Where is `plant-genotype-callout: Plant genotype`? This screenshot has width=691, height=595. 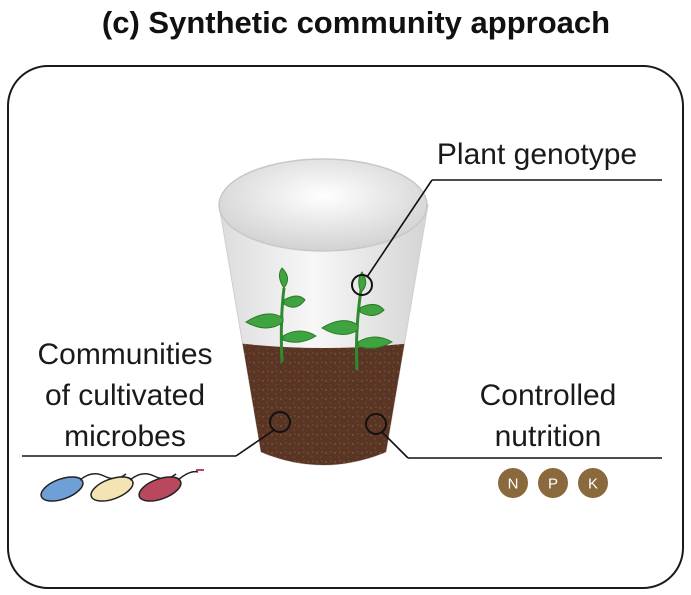
plant-genotype-callout: Plant genotype is located at coordinates (506, 217).